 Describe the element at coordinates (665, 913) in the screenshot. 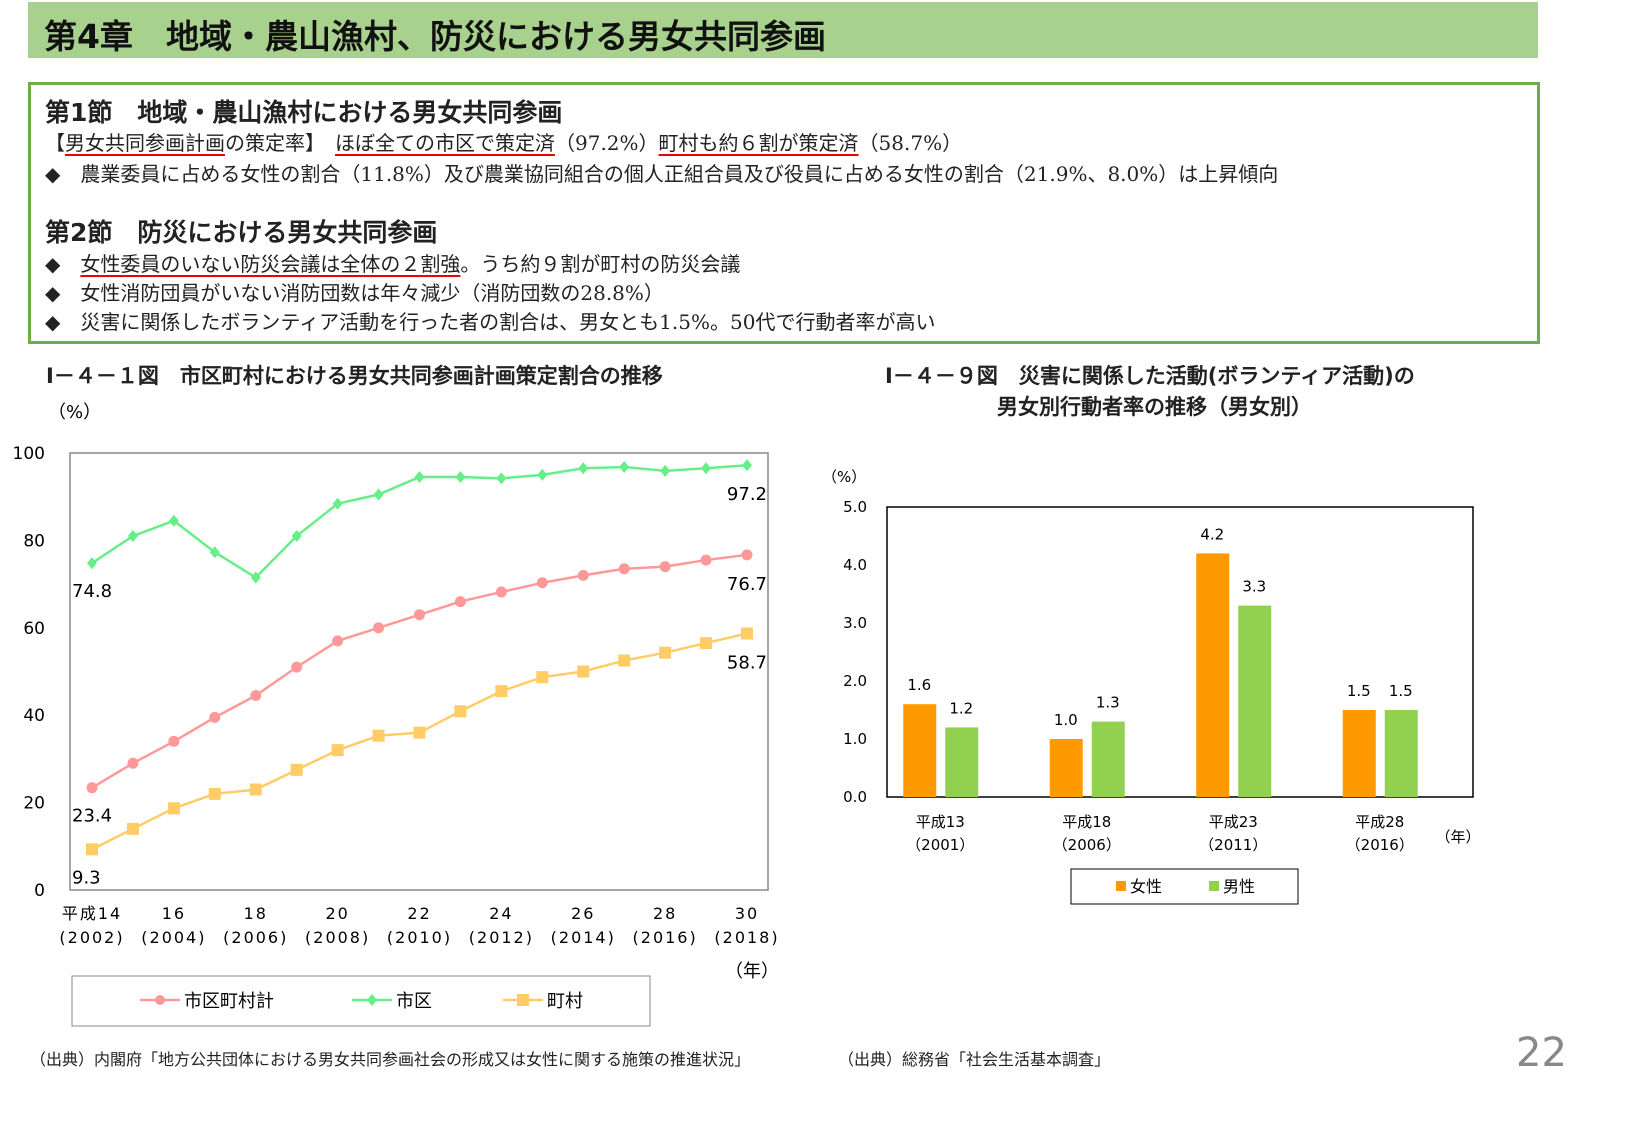

I see `x-tick-label: 28` at that location.